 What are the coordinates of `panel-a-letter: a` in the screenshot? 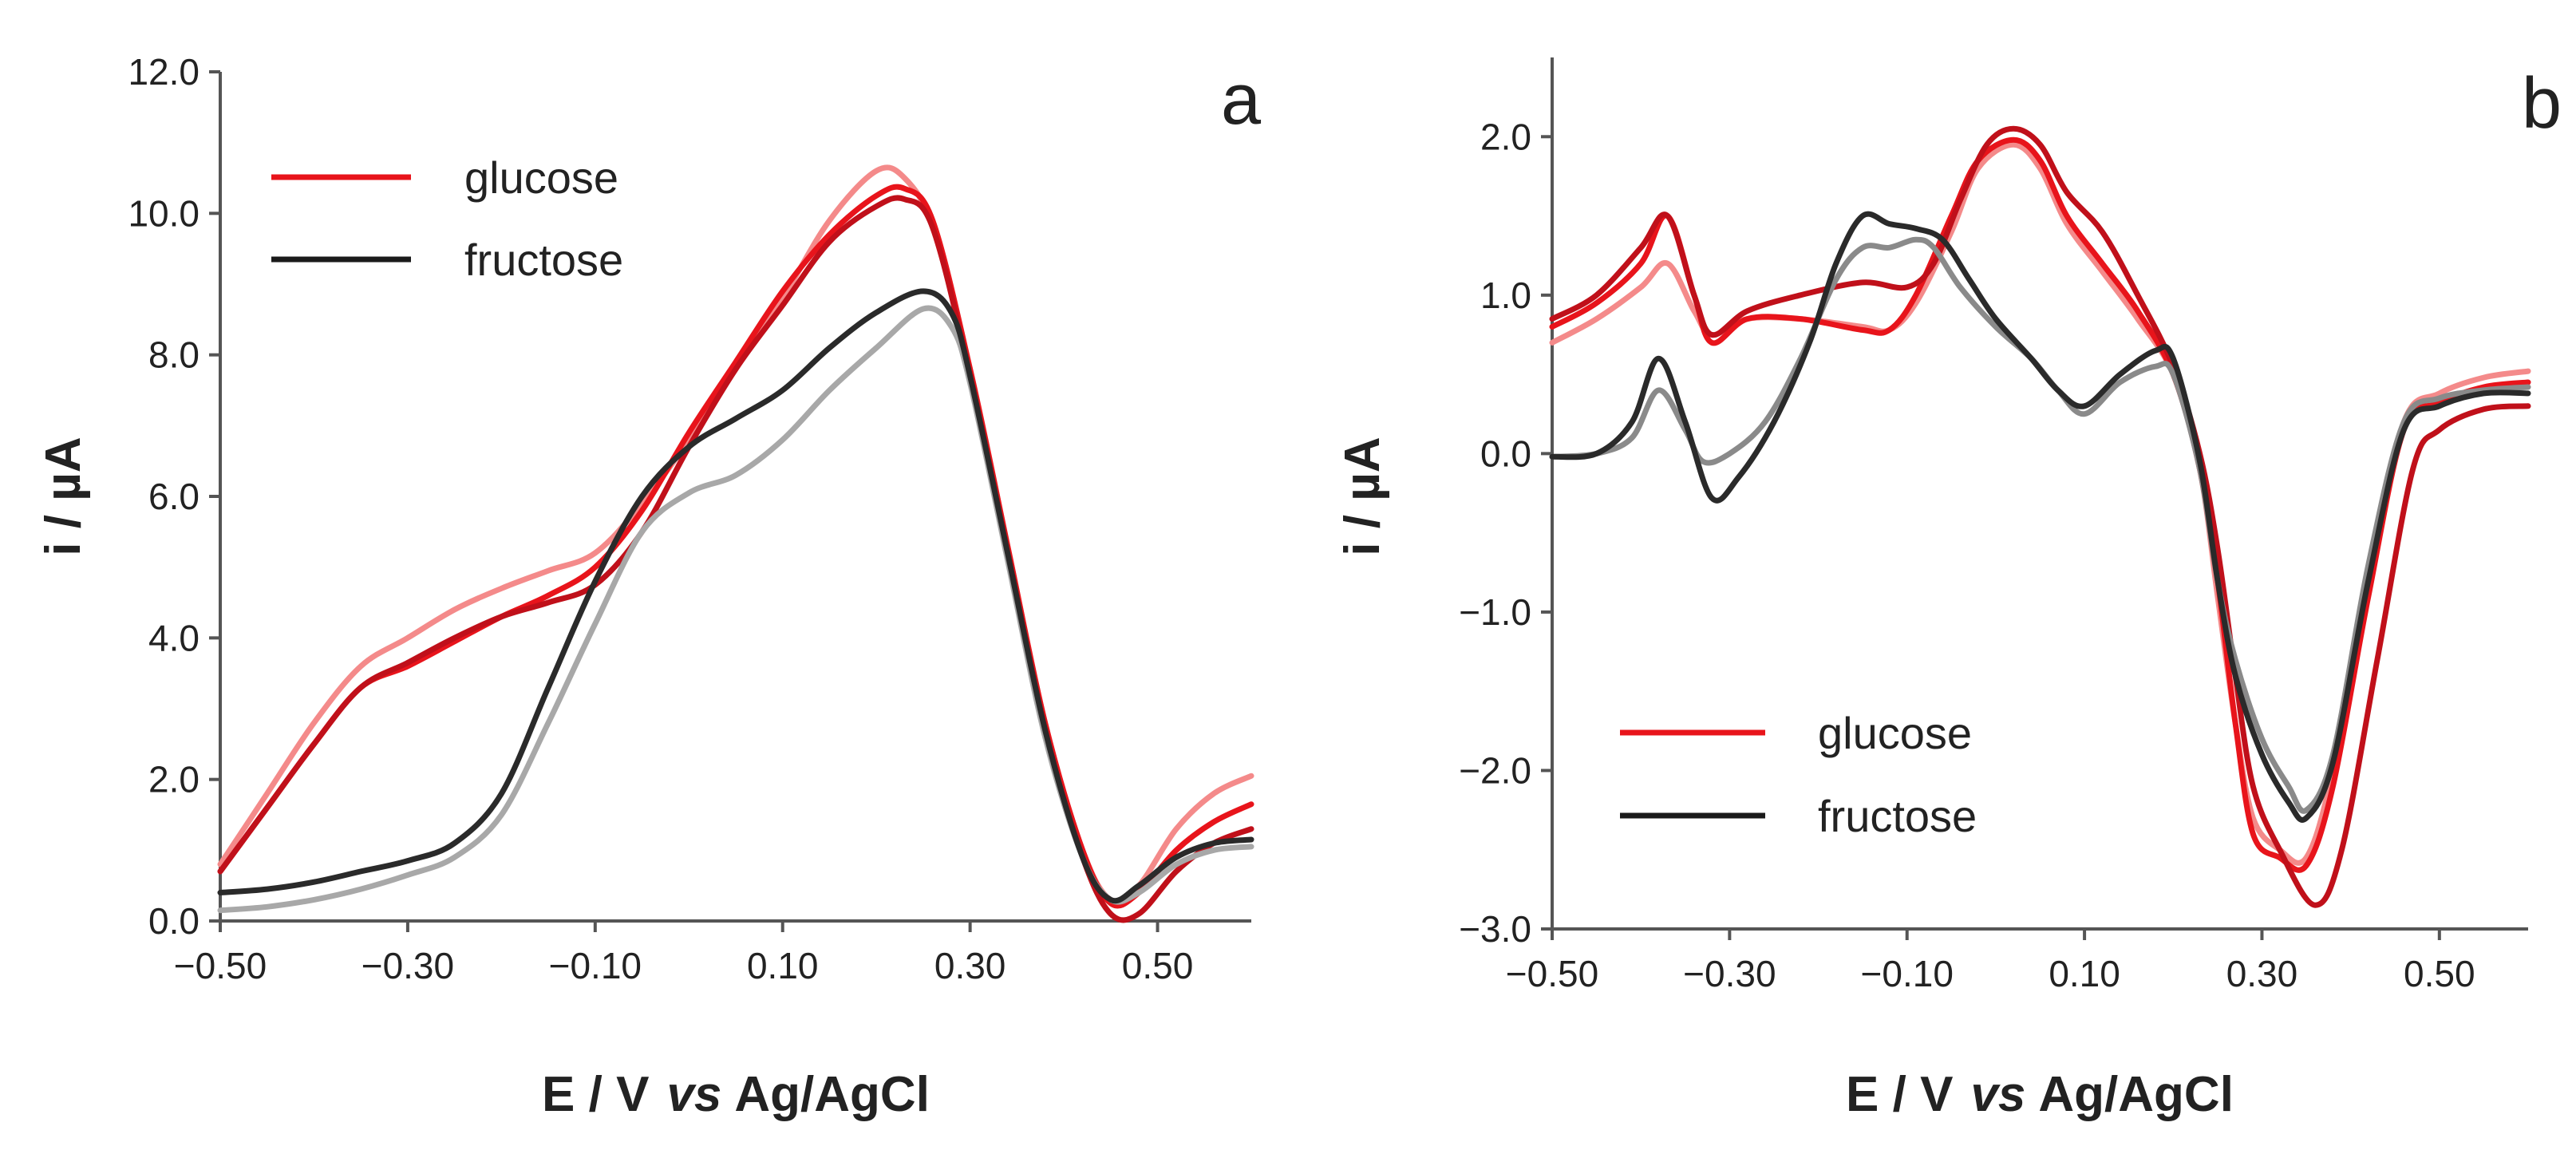 It's located at (1241, 100).